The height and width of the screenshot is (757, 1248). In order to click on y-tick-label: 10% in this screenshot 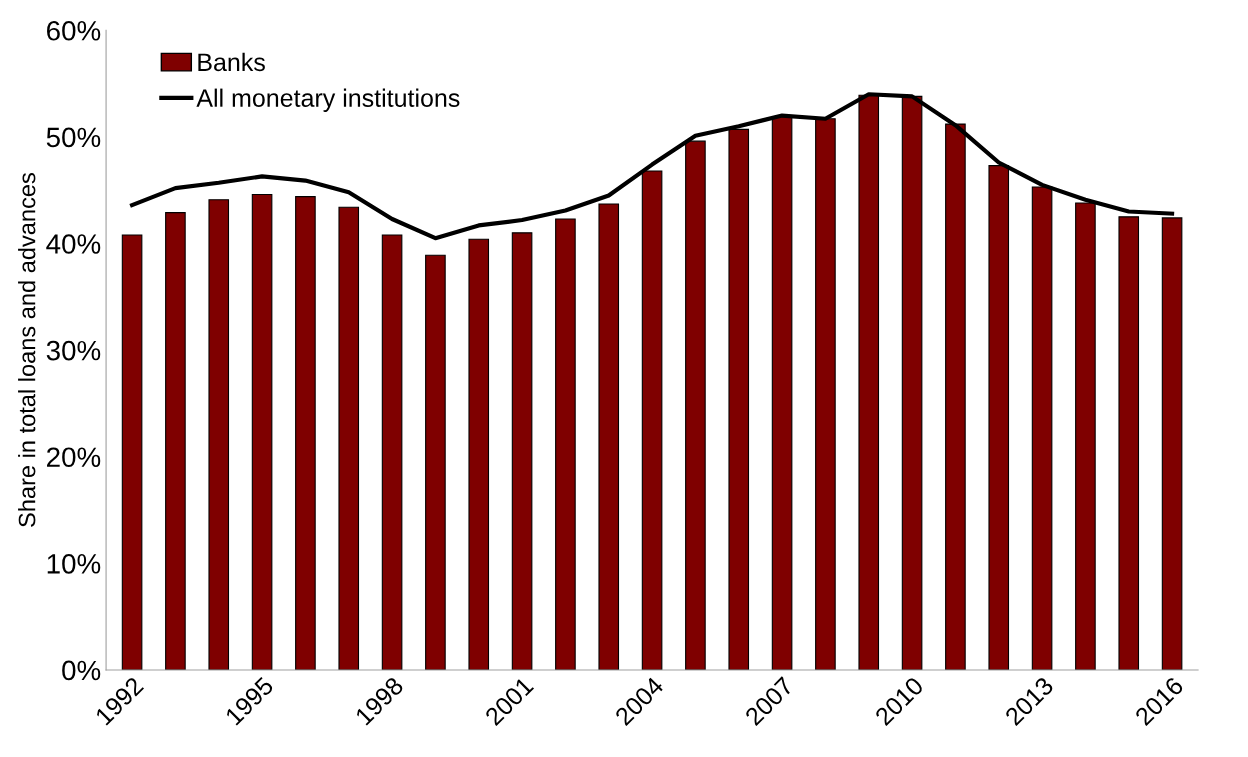, I will do `click(74, 564)`.